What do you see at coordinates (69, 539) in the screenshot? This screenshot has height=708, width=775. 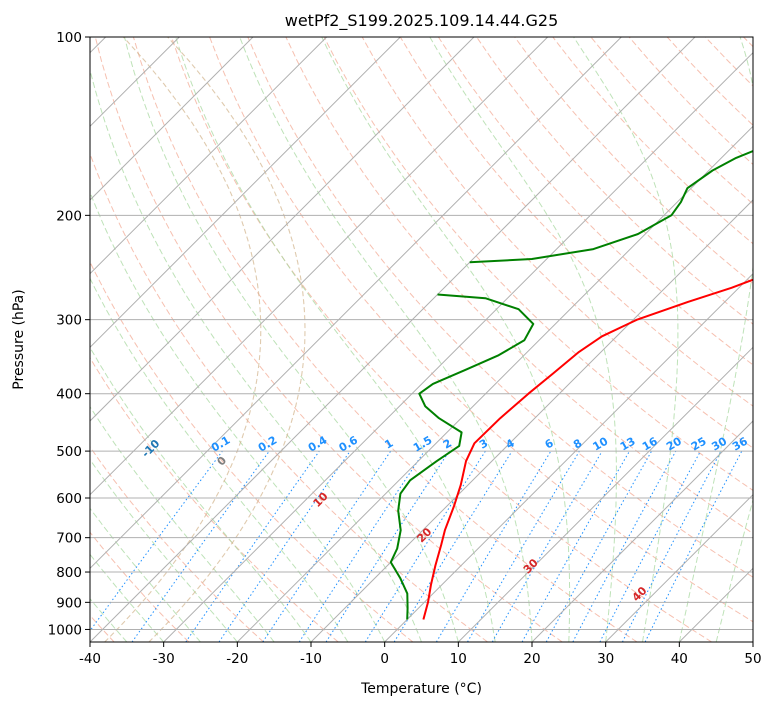 I see `y-tick-label: 700` at bounding box center [69, 539].